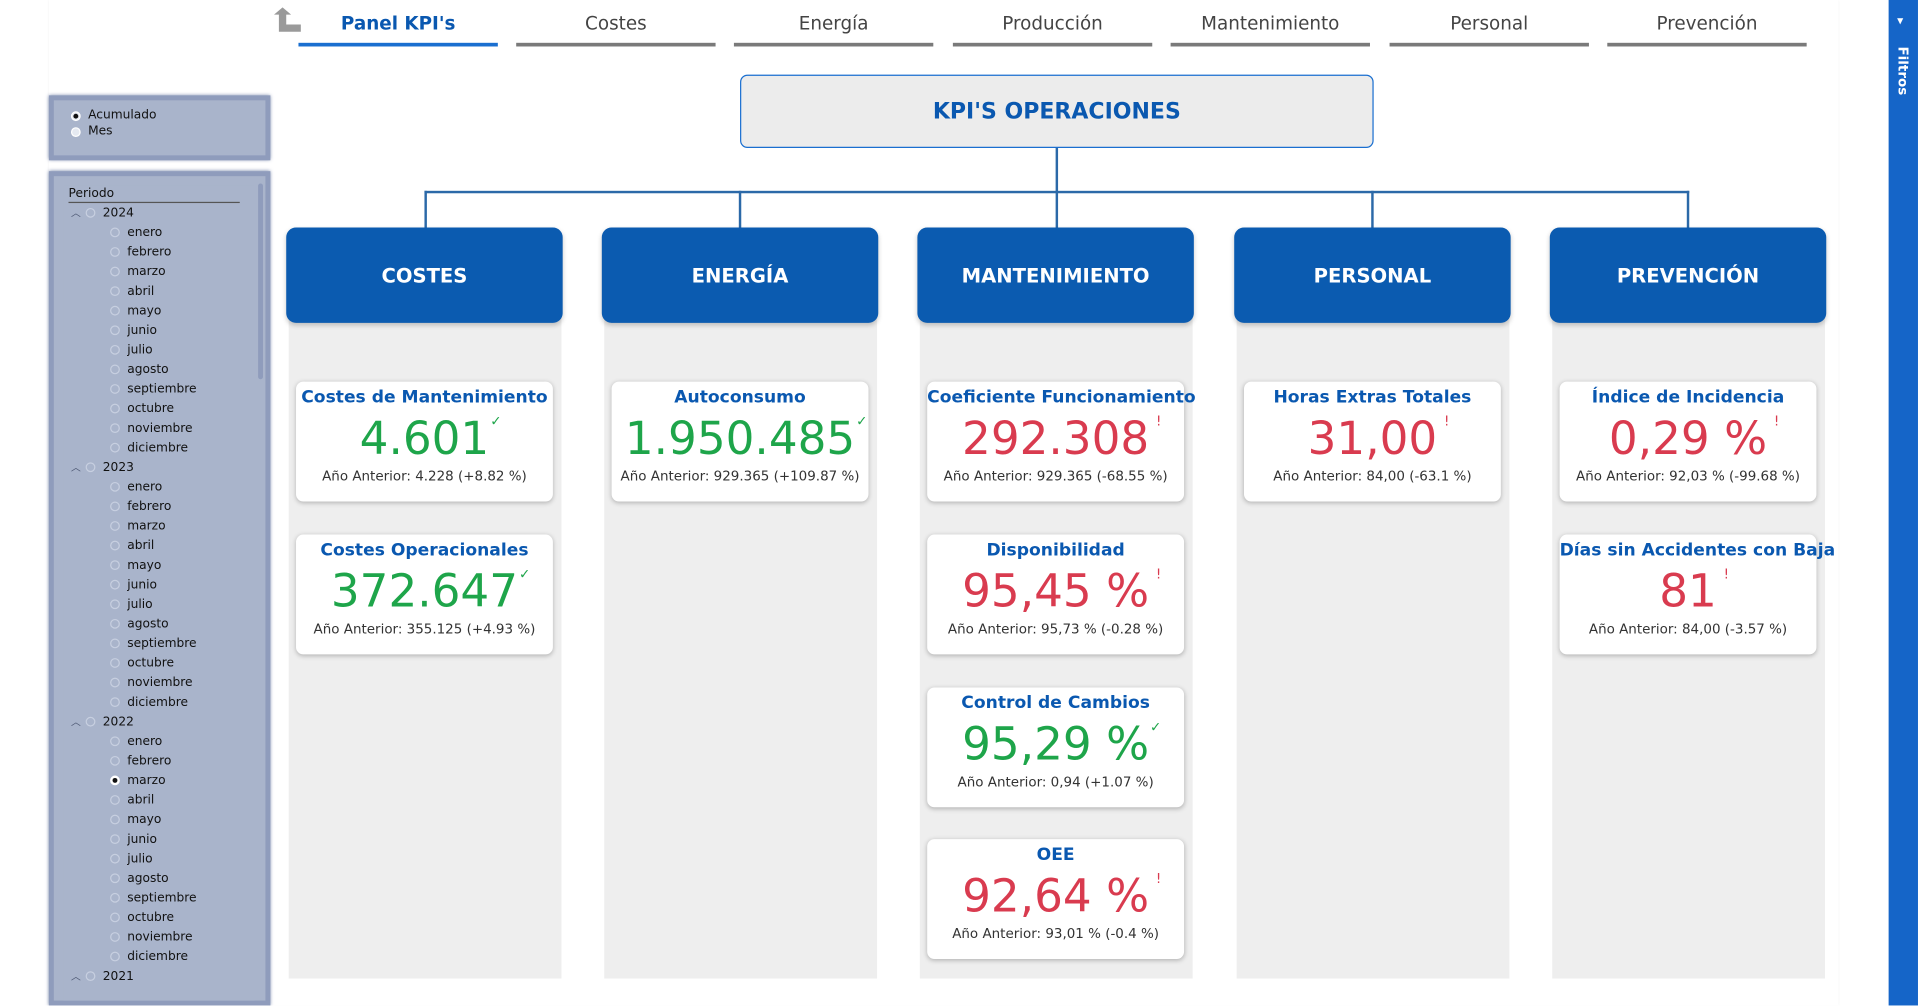  I want to click on tab-produccion: Producción, so click(1052, 23).